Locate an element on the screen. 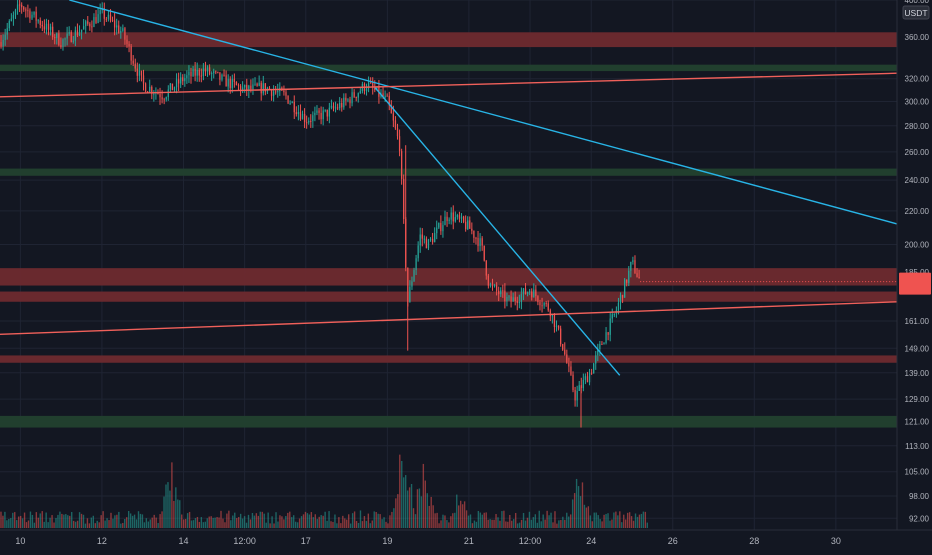 The height and width of the screenshot is (555, 932). trendline is located at coordinates (497, 231).